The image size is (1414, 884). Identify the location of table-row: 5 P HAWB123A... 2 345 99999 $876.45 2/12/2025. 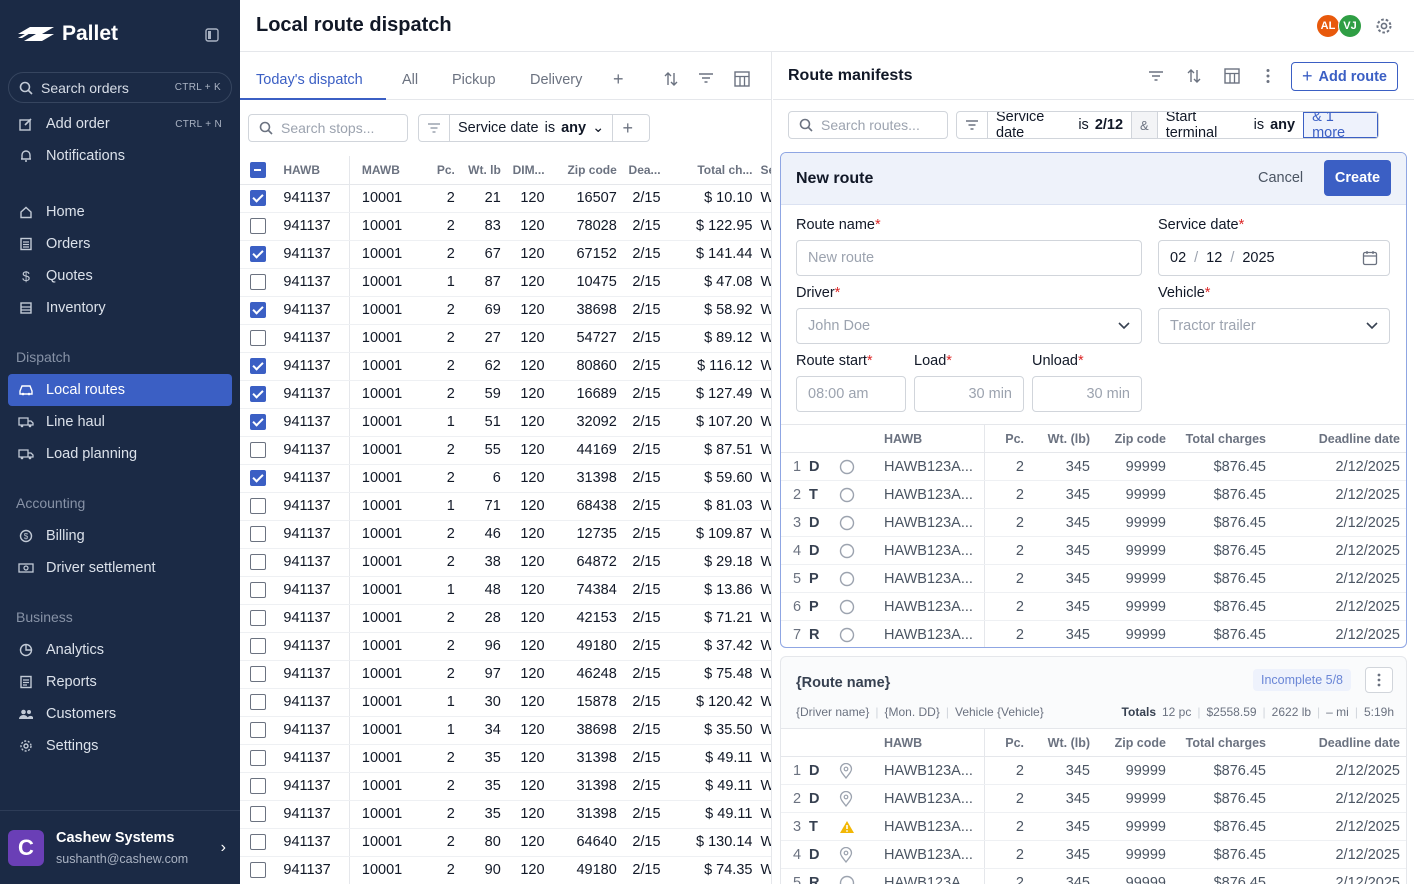
(1093, 578).